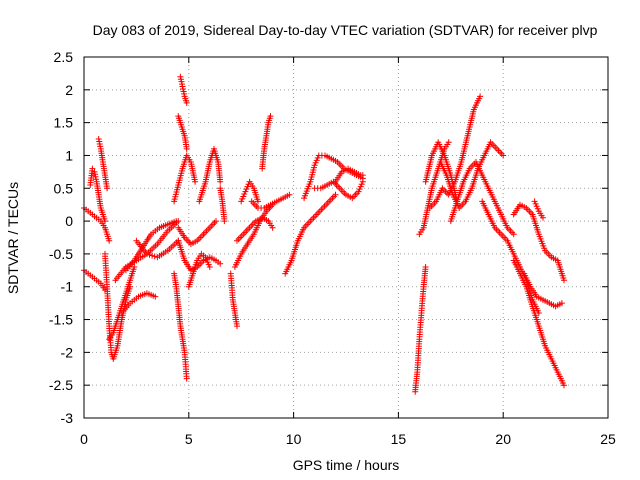  Describe the element at coordinates (294, 439) in the screenshot. I see `x-tick-label: 10` at that location.